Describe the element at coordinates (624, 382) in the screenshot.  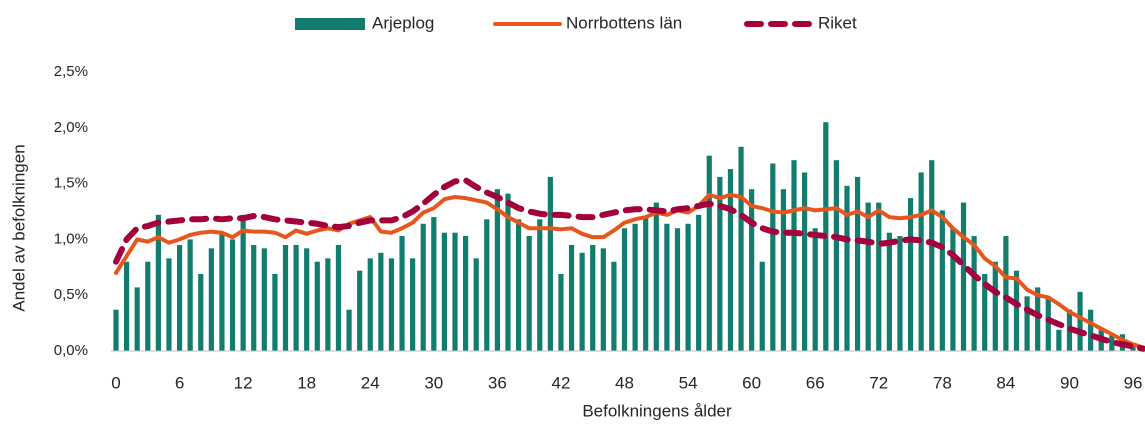
I see `x-tick-label: 48` at that location.